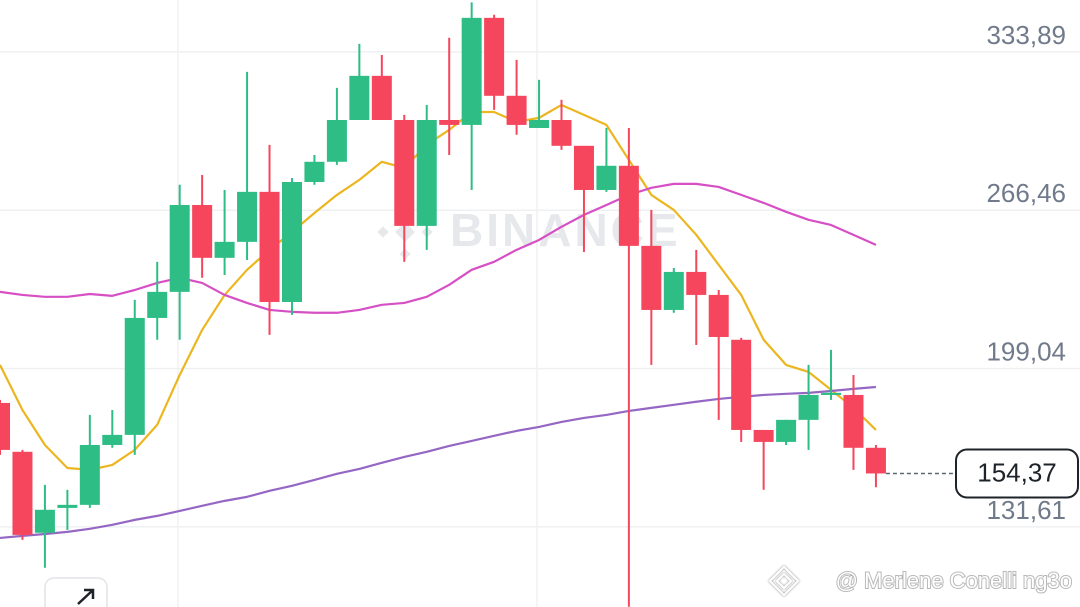 The image size is (1080, 607). I want to click on footer-text: @ Merlene Conelli ng3o, so click(954, 580).